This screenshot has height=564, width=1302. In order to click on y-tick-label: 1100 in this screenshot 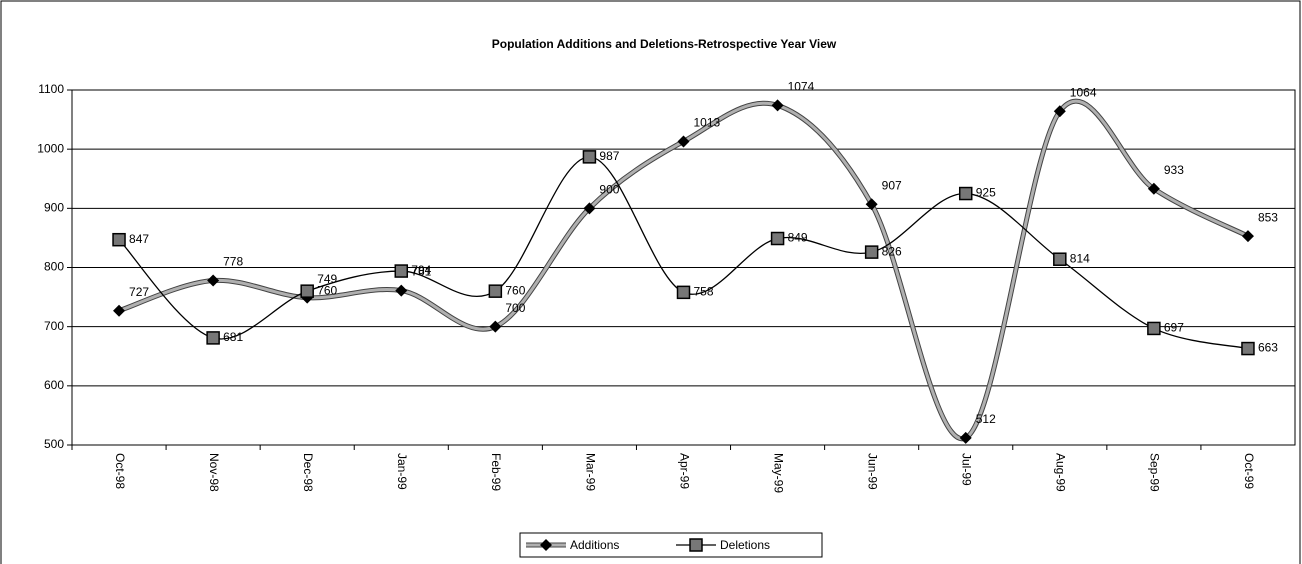, I will do `click(51, 89)`.